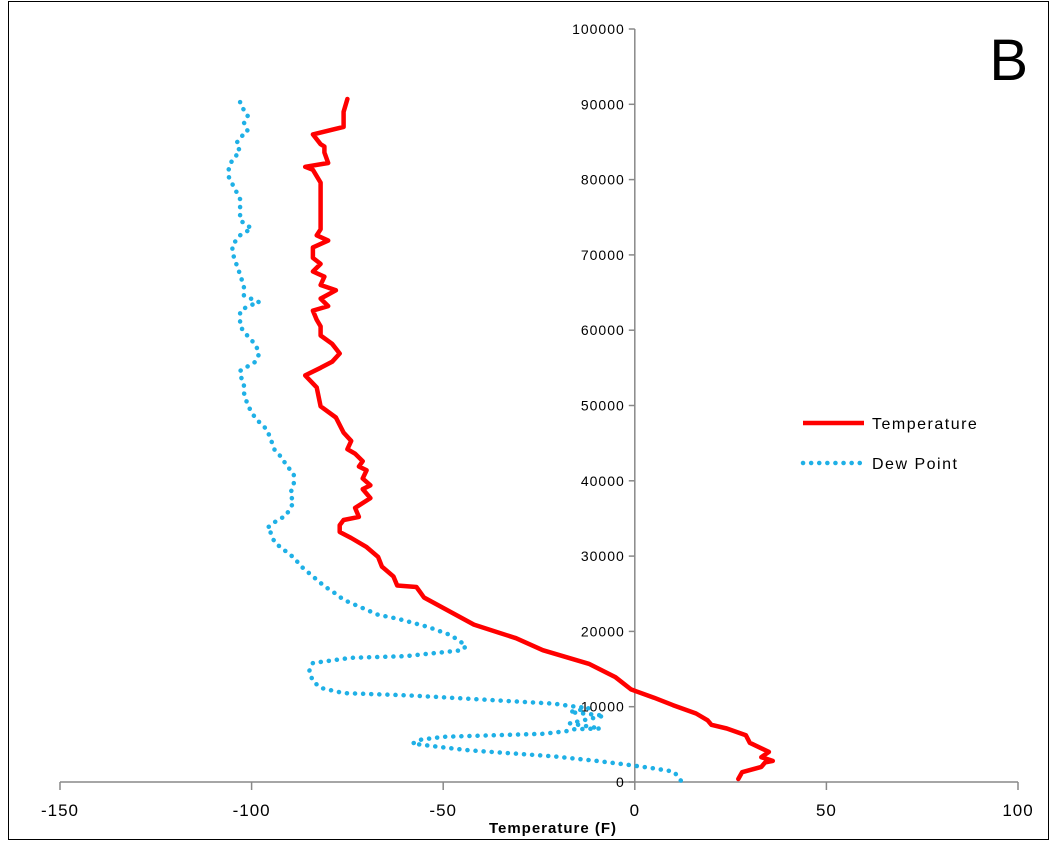  Describe the element at coordinates (603, 330) in the screenshot. I see `y-tick-label: 60000` at that location.